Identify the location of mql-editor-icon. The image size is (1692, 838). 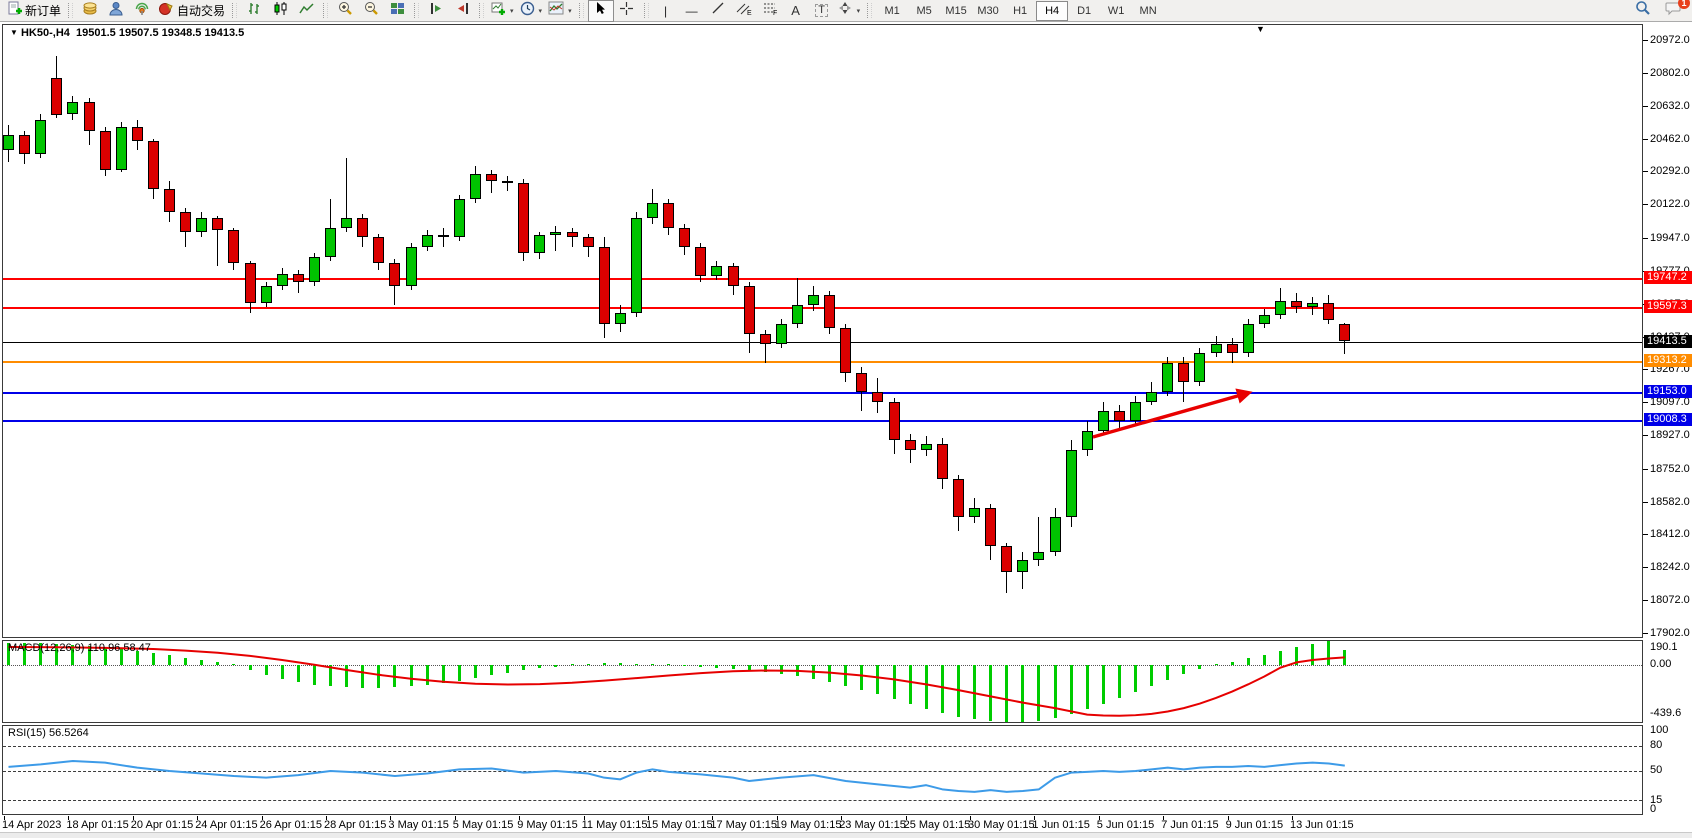
(90, 11).